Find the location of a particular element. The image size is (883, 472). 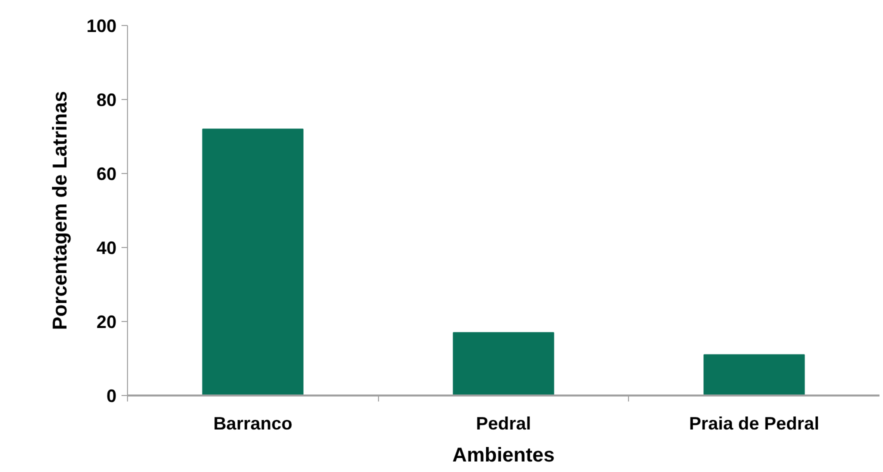

x-tick-label: Pedral is located at coordinates (504, 424).